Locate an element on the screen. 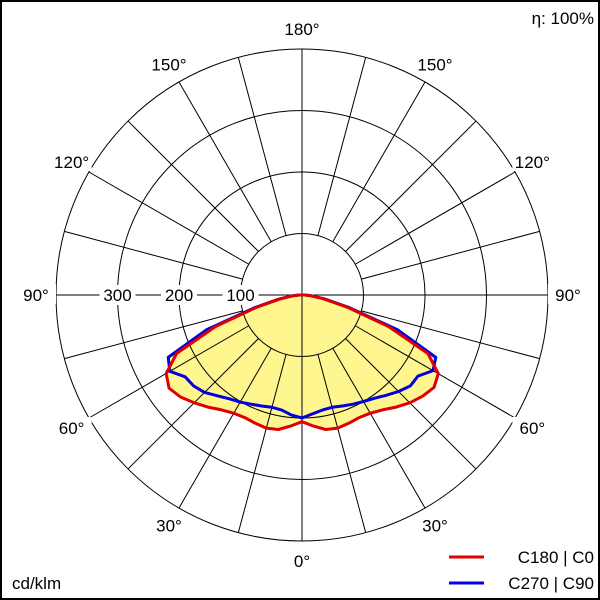 This screenshot has width=600, height=600. radial-tick-label: 100 is located at coordinates (240, 295).